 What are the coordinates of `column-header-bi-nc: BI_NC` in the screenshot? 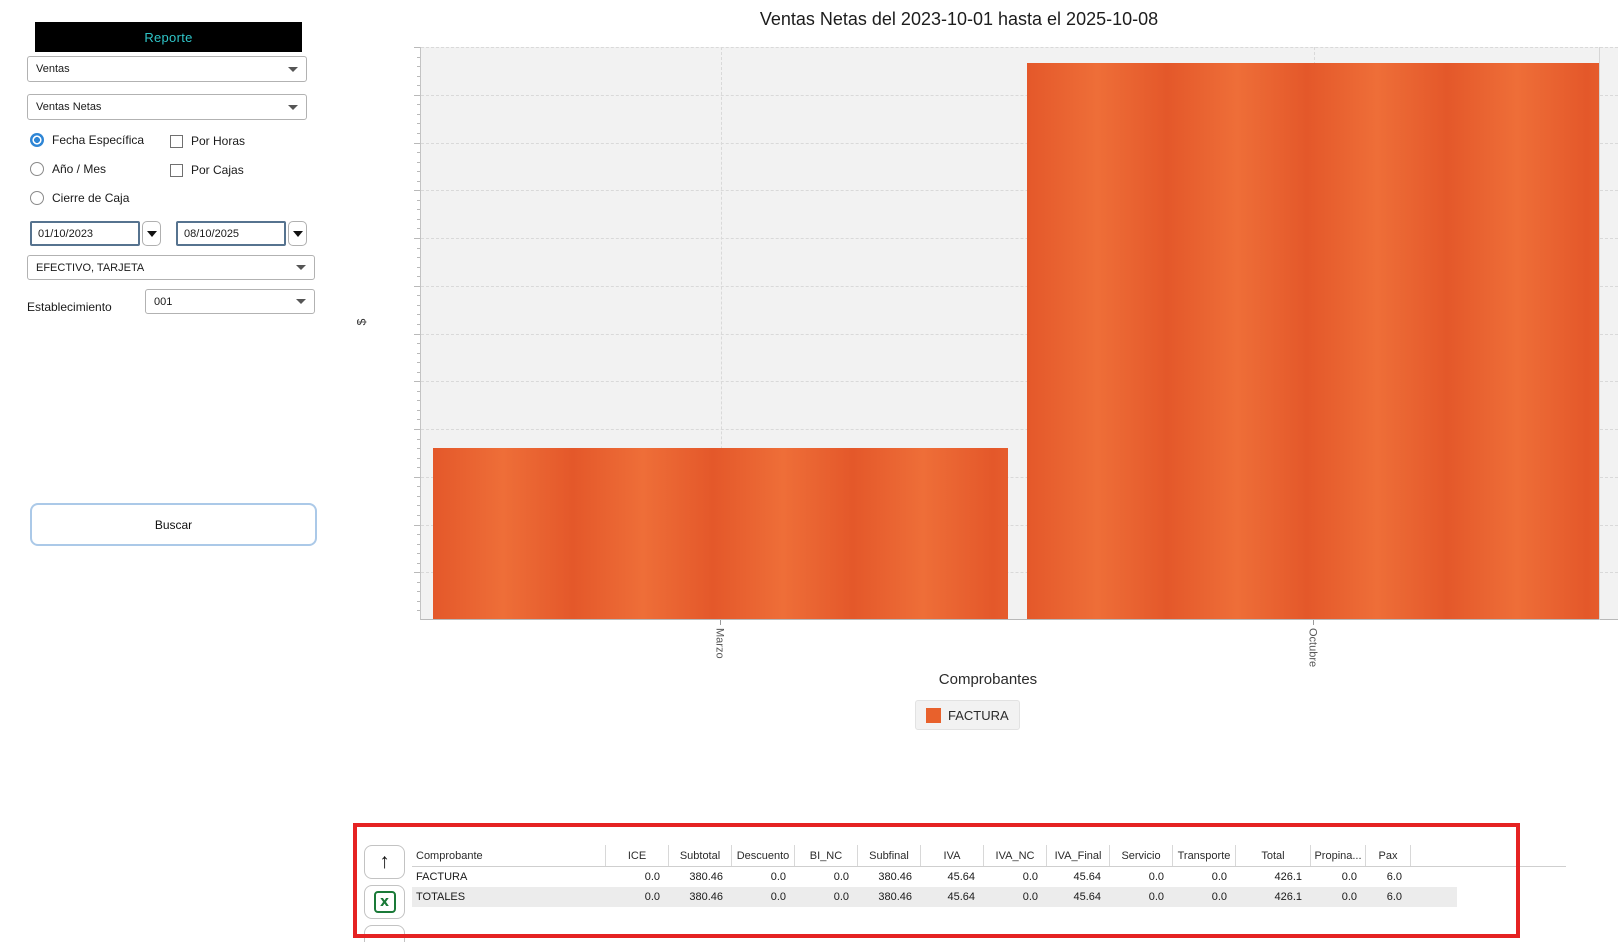 It's located at (825, 855).